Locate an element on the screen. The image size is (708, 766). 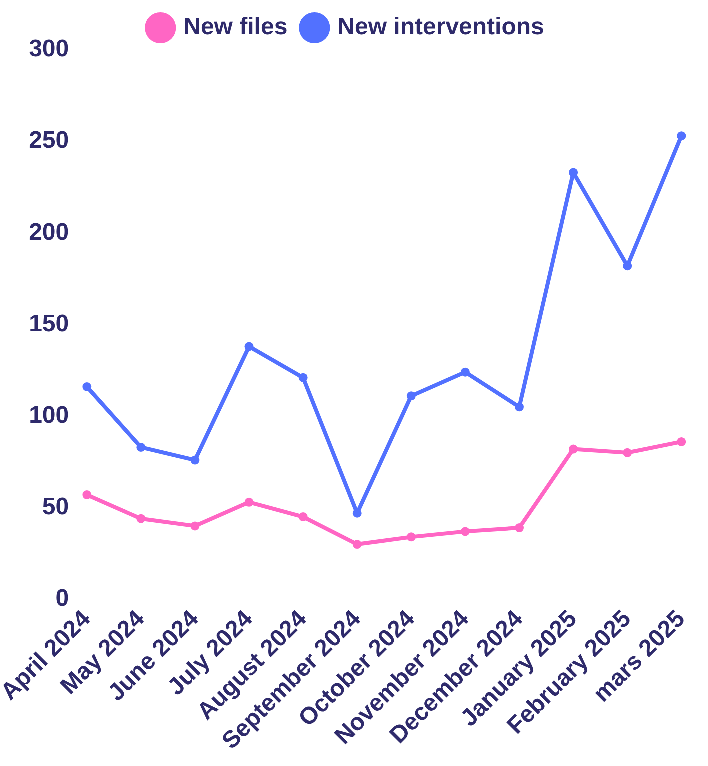
y-tick-label: 100 is located at coordinates (49, 415).